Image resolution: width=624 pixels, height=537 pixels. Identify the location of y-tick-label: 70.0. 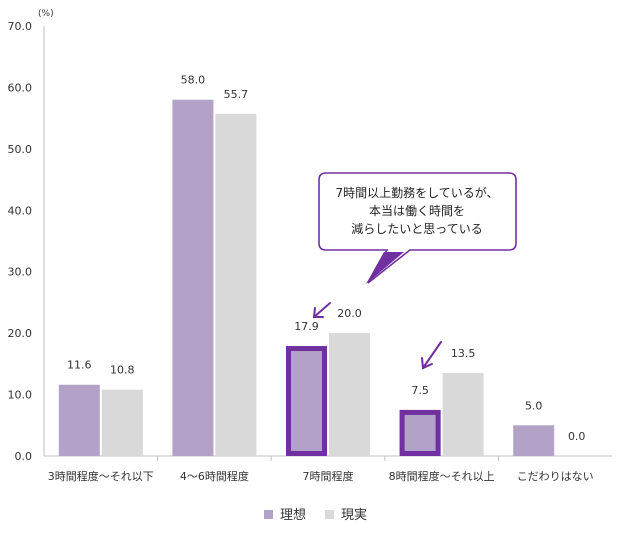
(20, 26).